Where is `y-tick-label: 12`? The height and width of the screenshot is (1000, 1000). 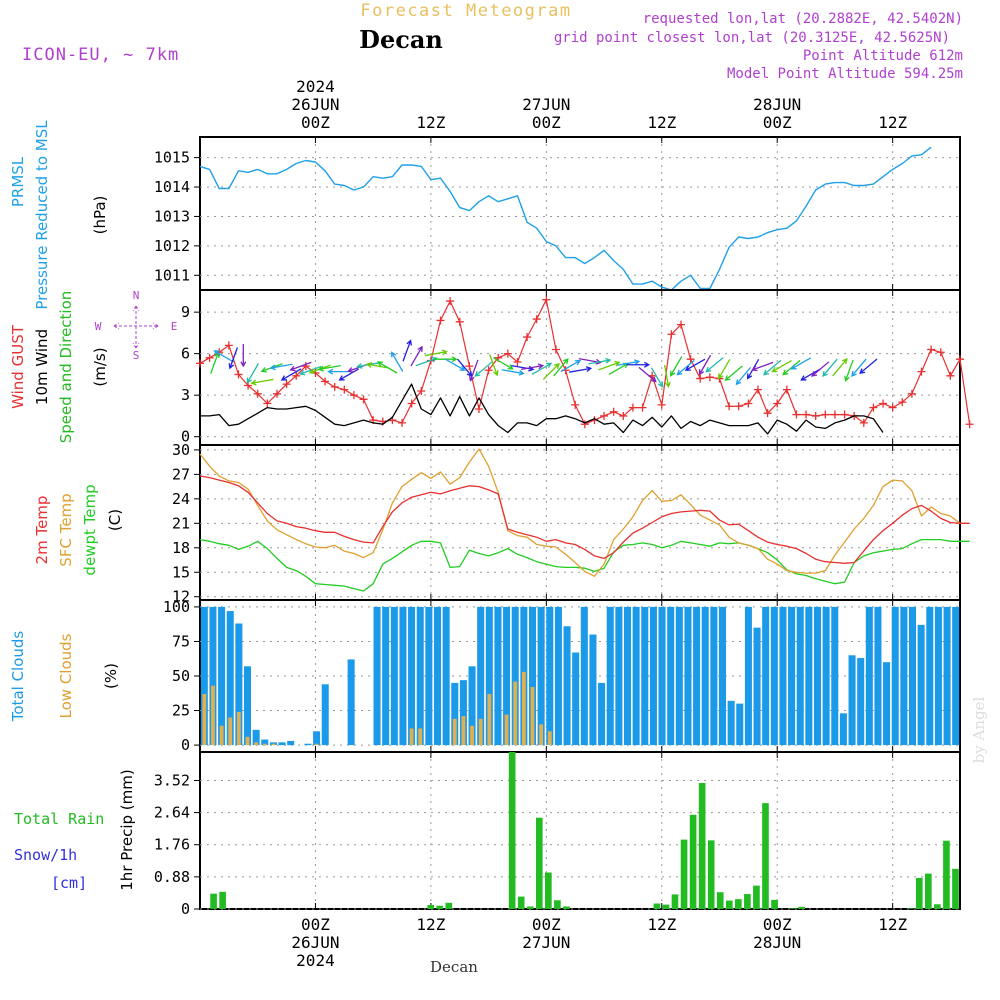 y-tick-label: 12 is located at coordinates (181, 597).